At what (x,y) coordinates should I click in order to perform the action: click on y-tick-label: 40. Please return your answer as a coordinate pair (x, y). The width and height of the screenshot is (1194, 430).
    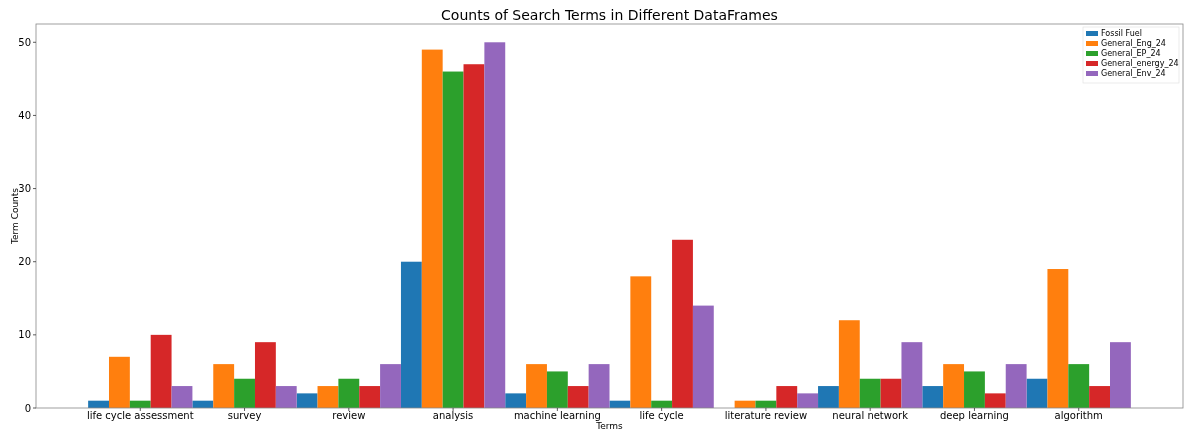
    Looking at the image, I should click on (24, 115).